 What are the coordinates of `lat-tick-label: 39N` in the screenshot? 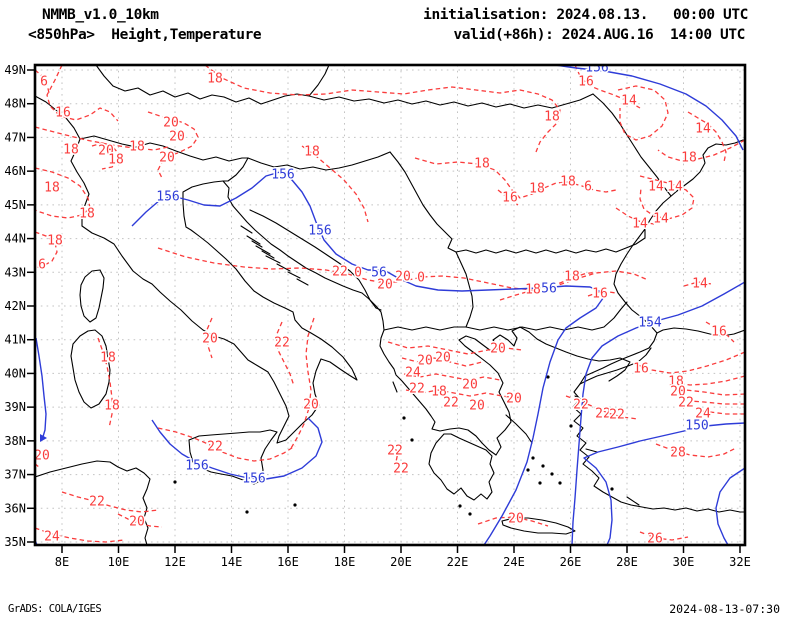 It's located at (15, 407).